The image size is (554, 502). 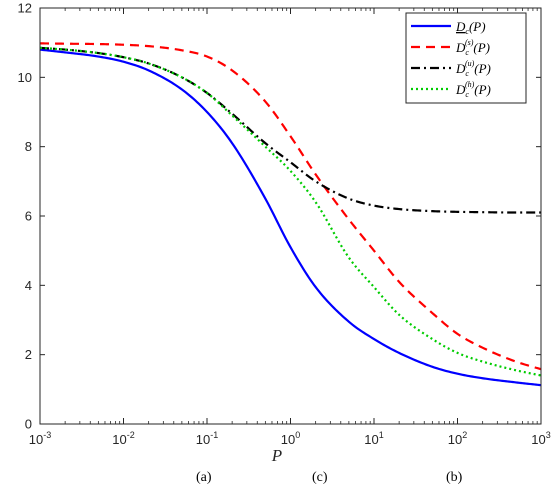 I want to click on x-tick-label: 10³, so click(x=540, y=438).